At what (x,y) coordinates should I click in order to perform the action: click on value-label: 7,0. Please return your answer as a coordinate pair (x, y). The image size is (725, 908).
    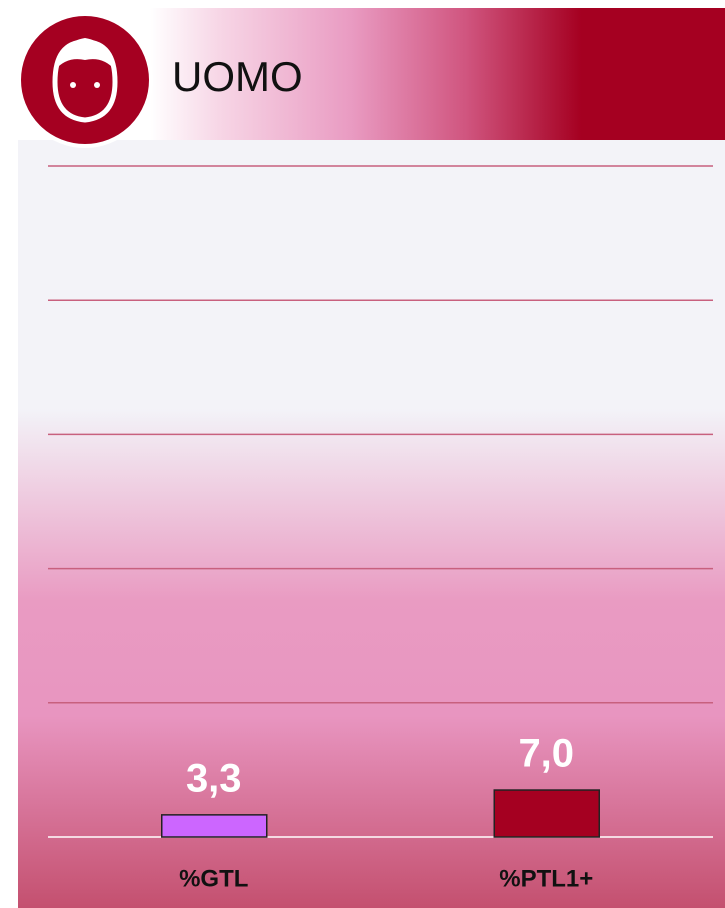
    Looking at the image, I should click on (546, 754).